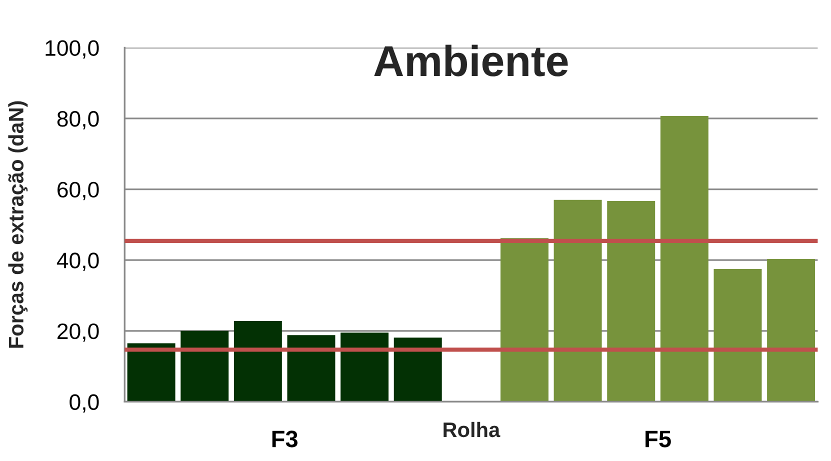 This screenshot has height=461, width=831. I want to click on y-axis-title: Forças de extração (daN), so click(18, 224).